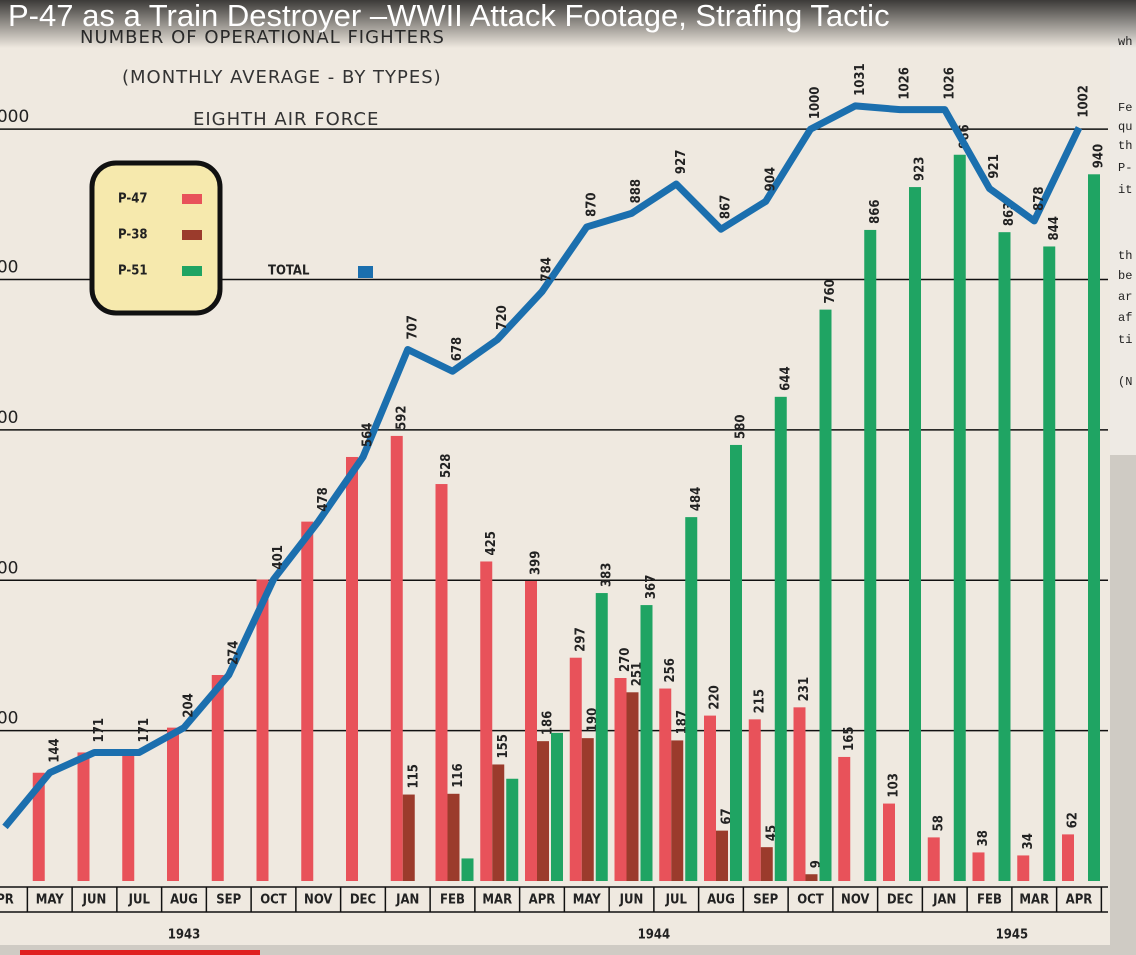 The width and height of the screenshot is (1136, 955). Describe the element at coordinates (804, 689) in the screenshot. I see `data-label: 231` at that location.